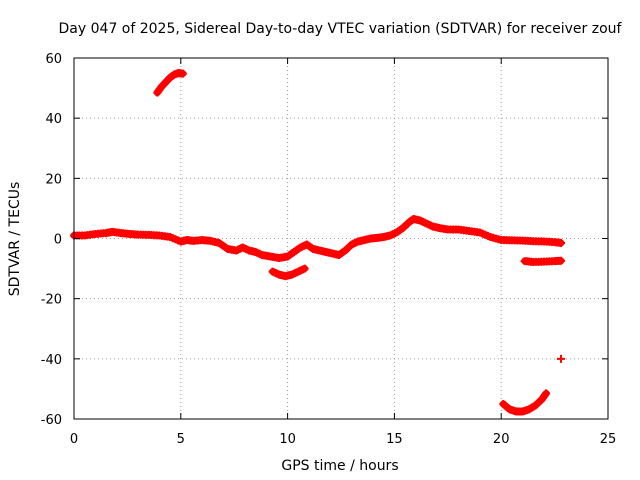  I want to click on y-tick-label: -40, so click(51, 360).